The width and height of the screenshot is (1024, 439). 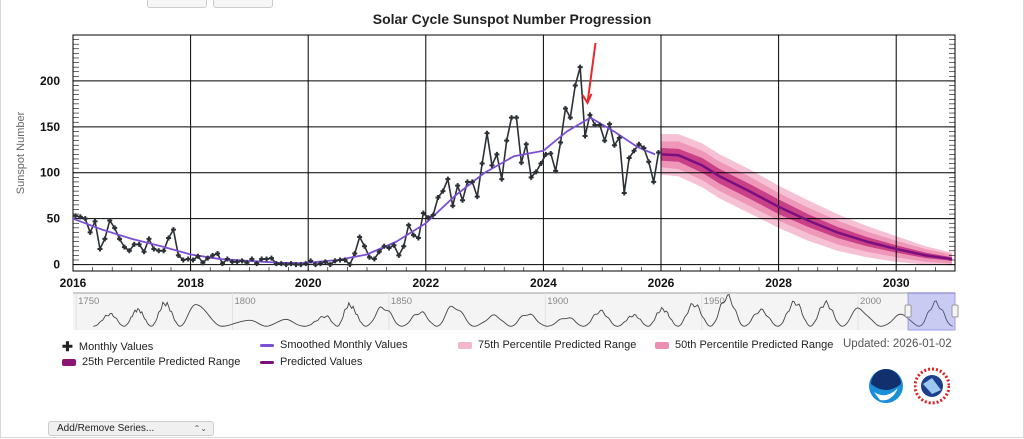 What do you see at coordinates (88, 301) in the screenshot?
I see `navigator-tick-label: 1750` at bounding box center [88, 301].